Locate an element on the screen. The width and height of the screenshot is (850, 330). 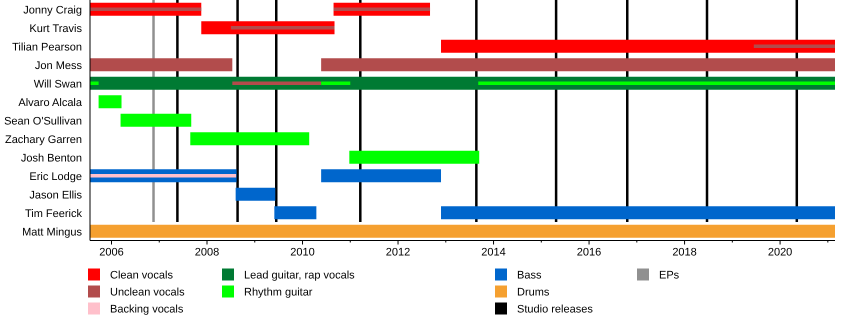
y-tick-label: Alvaro Alcala is located at coordinates (50, 102).